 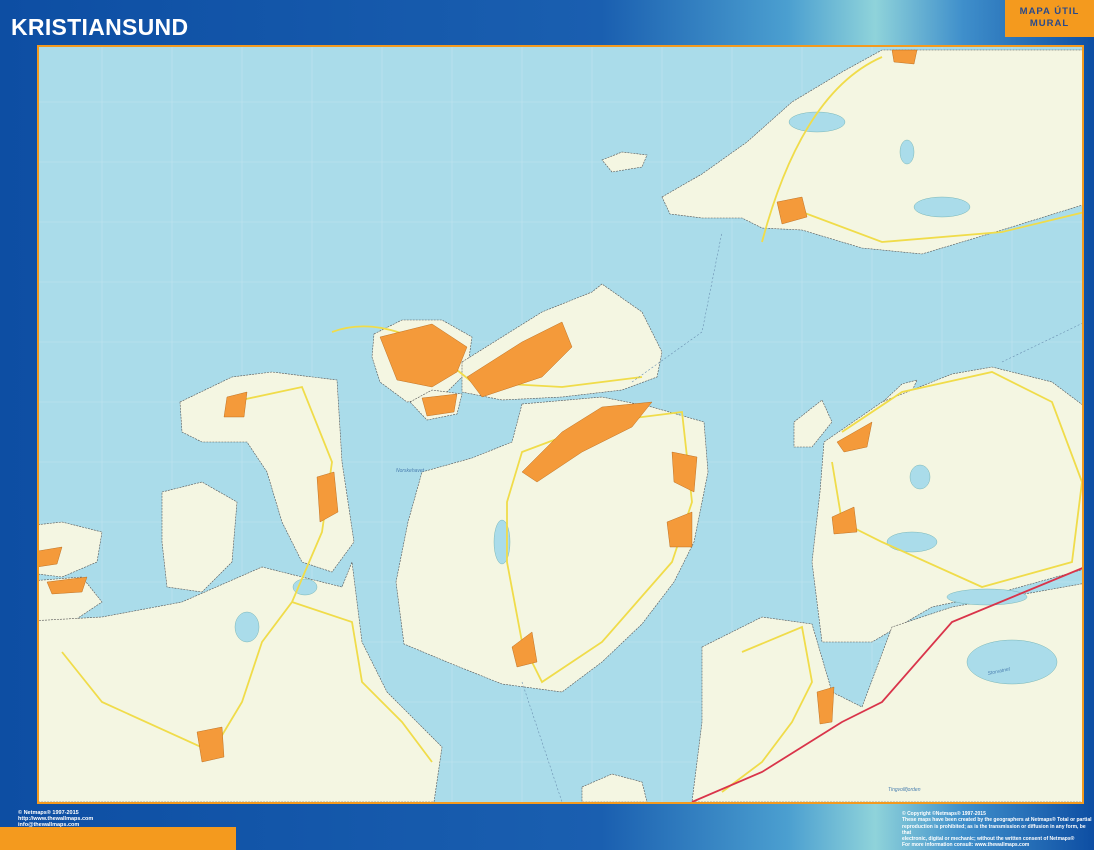 I want to click on northeast-peninsula, so click(x=871, y=152).